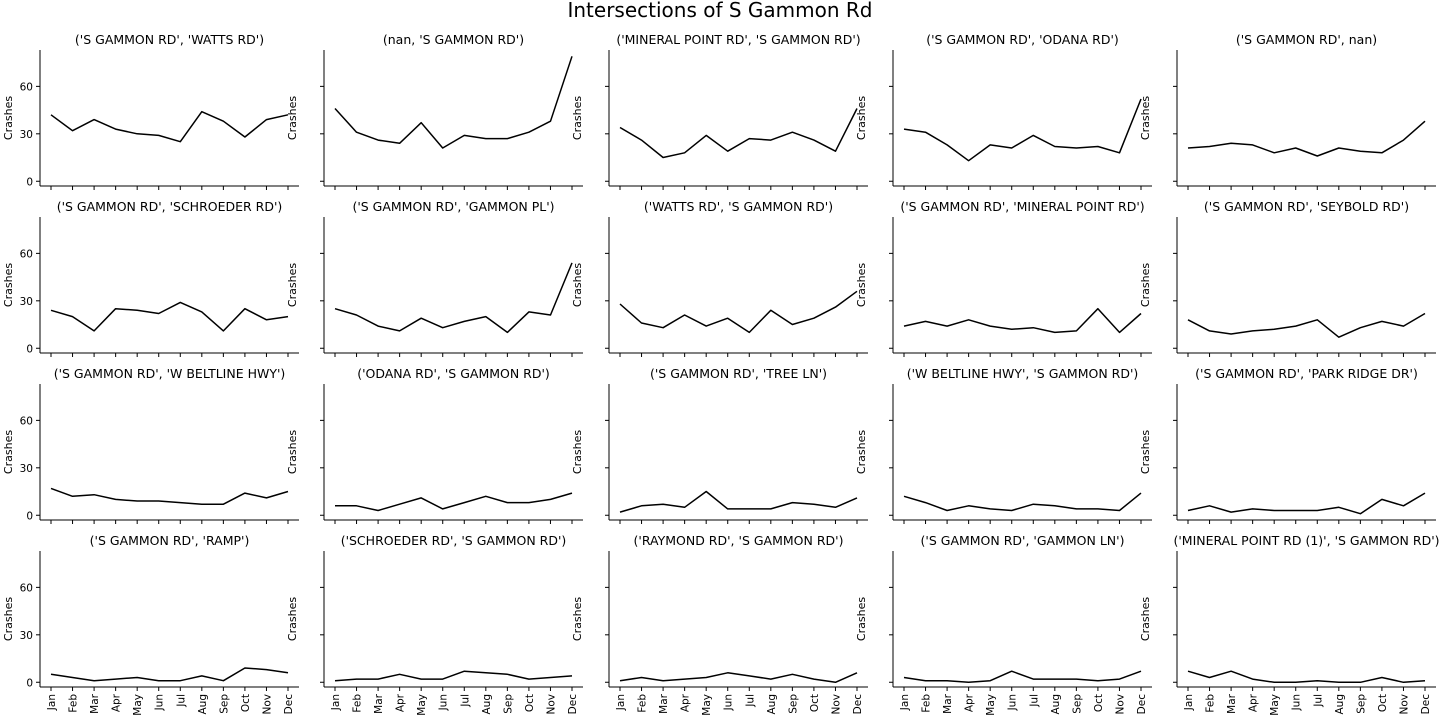  Describe the element at coordinates (738, 373) in the screenshot. I see `panel-title: ('S GAMMON RD', 'TREE LN')` at that location.